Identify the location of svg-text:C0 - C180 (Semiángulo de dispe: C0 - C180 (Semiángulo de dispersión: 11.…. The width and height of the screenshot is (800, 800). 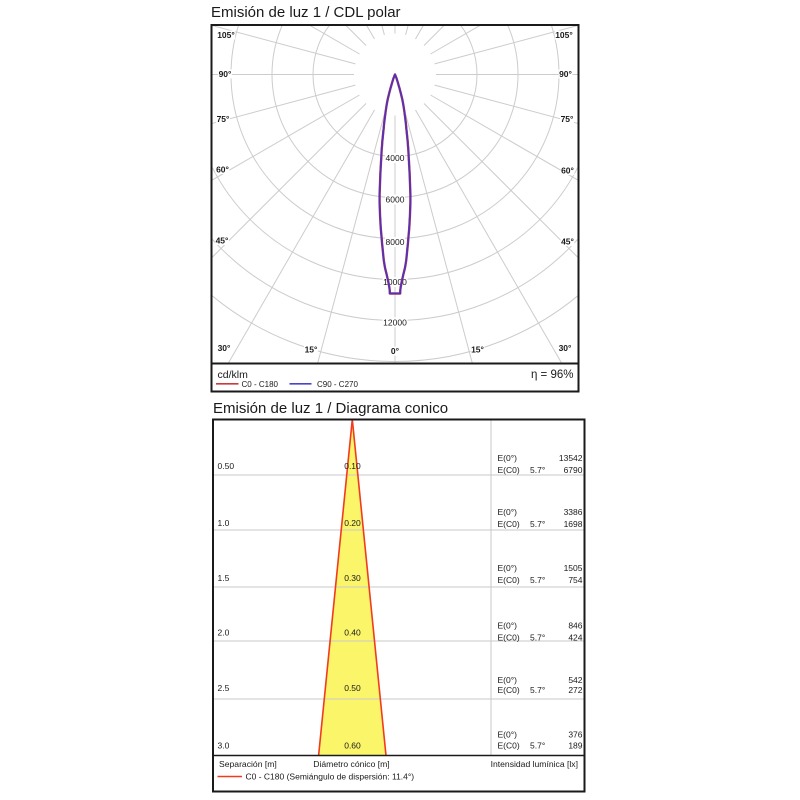
(330, 777).